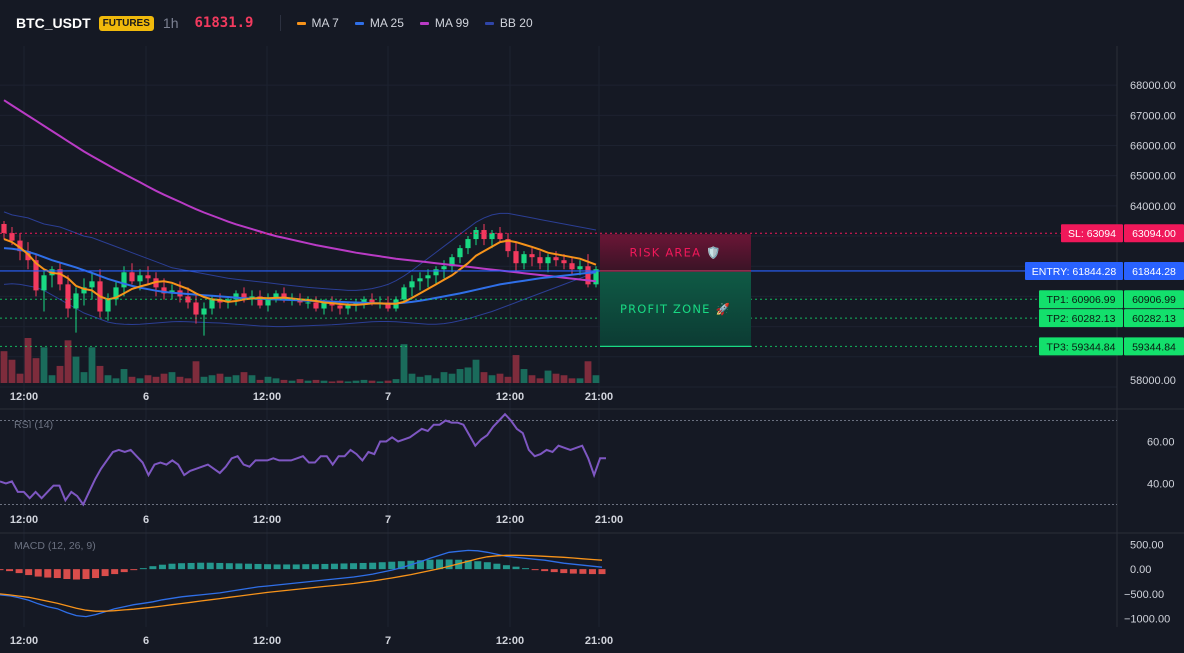 The height and width of the screenshot is (653, 1184). I want to click on volume-bars, so click(300, 360).